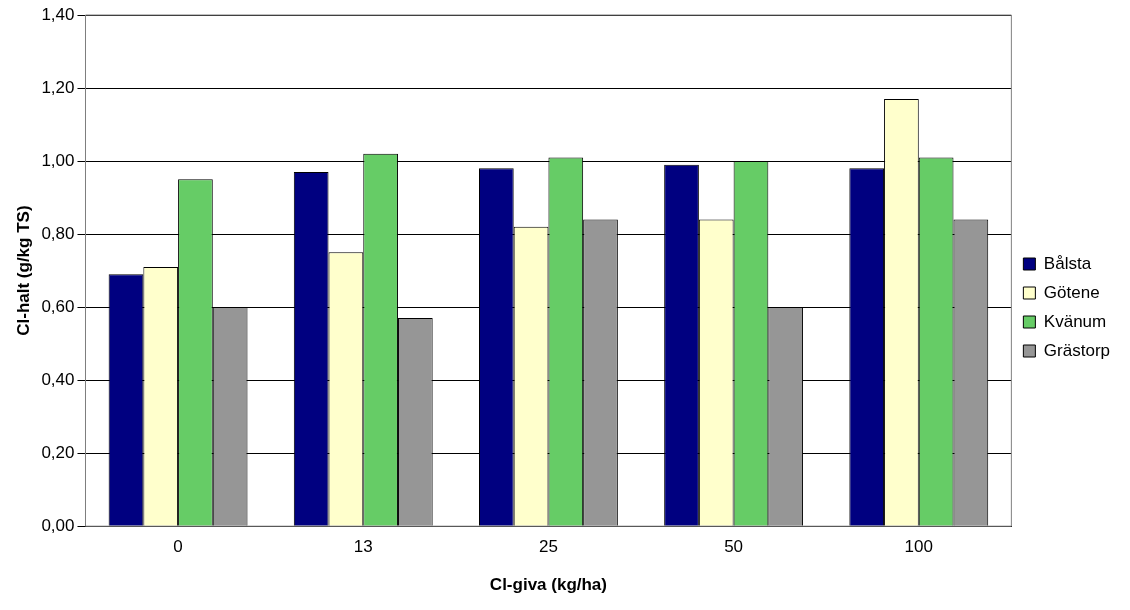 Image resolution: width=1130 pixels, height=610 pixels. I want to click on legend-label: Götene, so click(1071, 292).